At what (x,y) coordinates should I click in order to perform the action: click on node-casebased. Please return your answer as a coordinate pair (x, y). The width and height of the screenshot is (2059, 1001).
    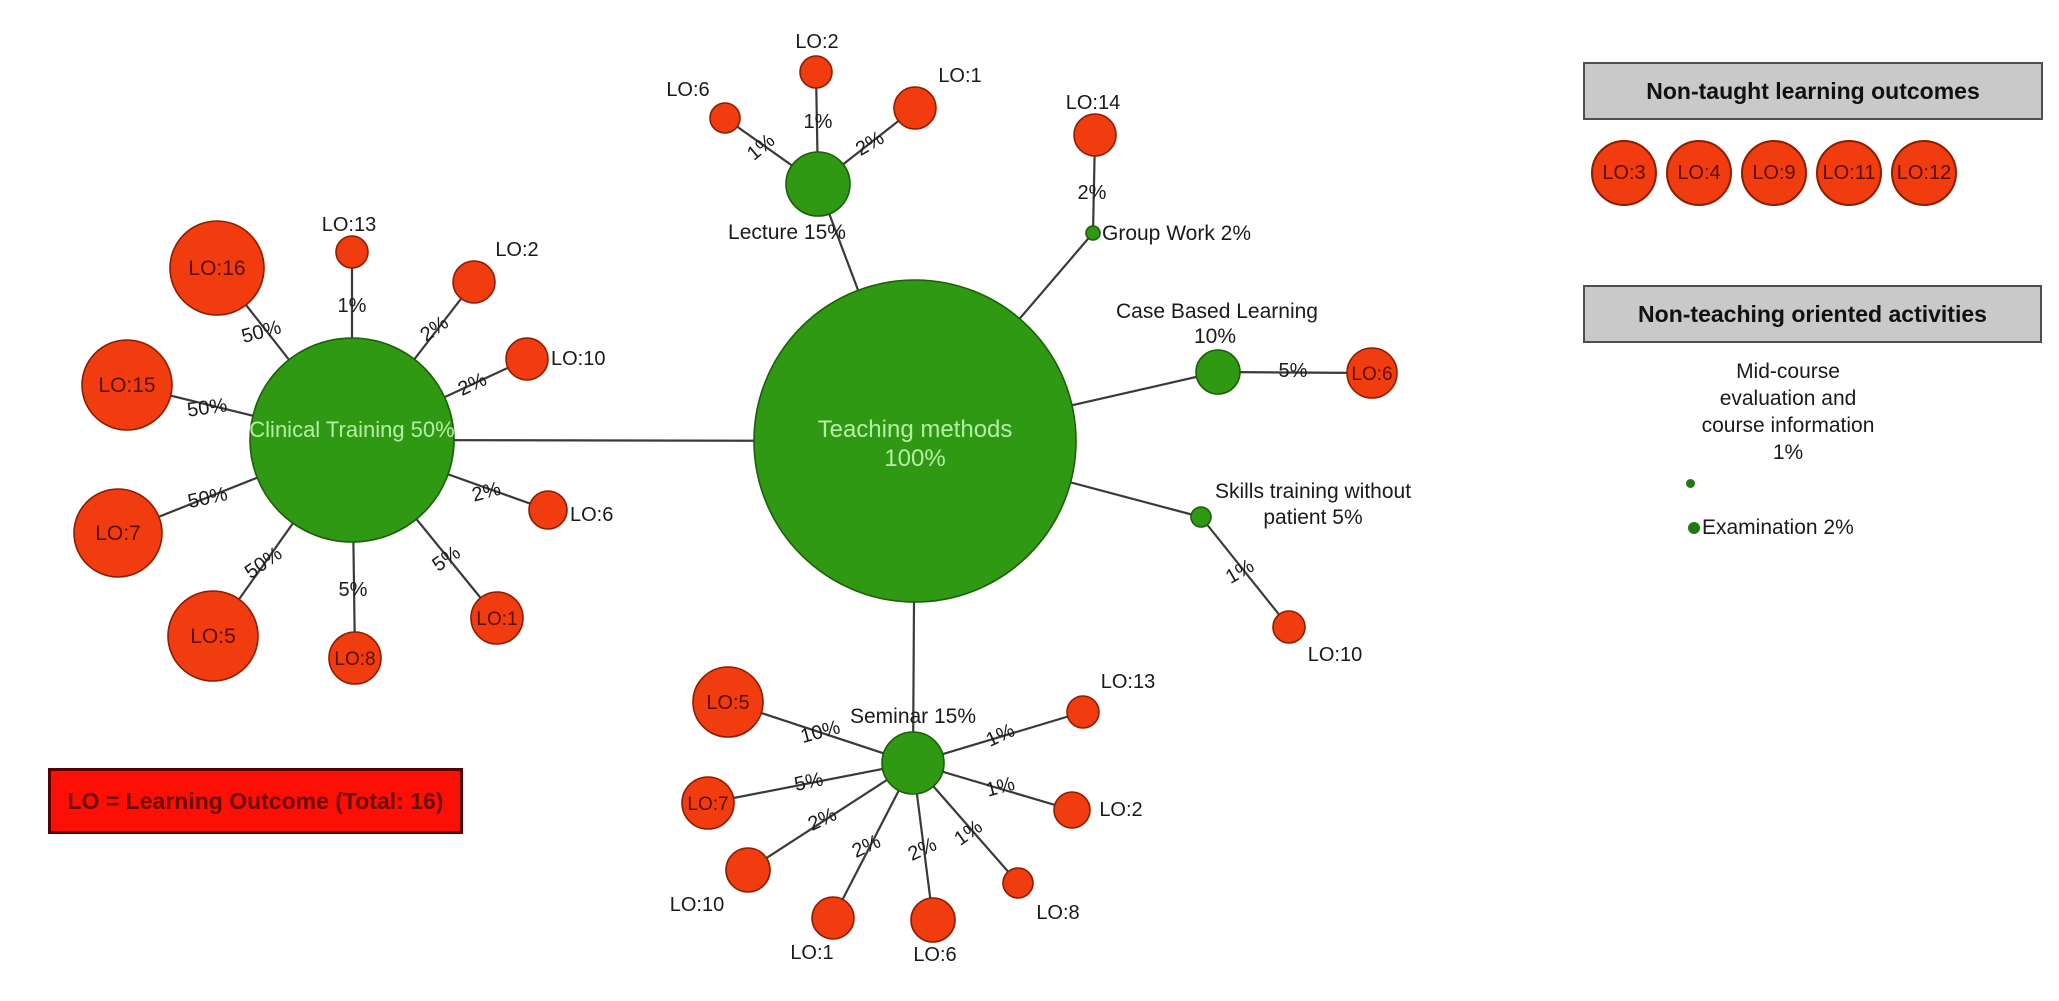
    Looking at the image, I should click on (1218, 372).